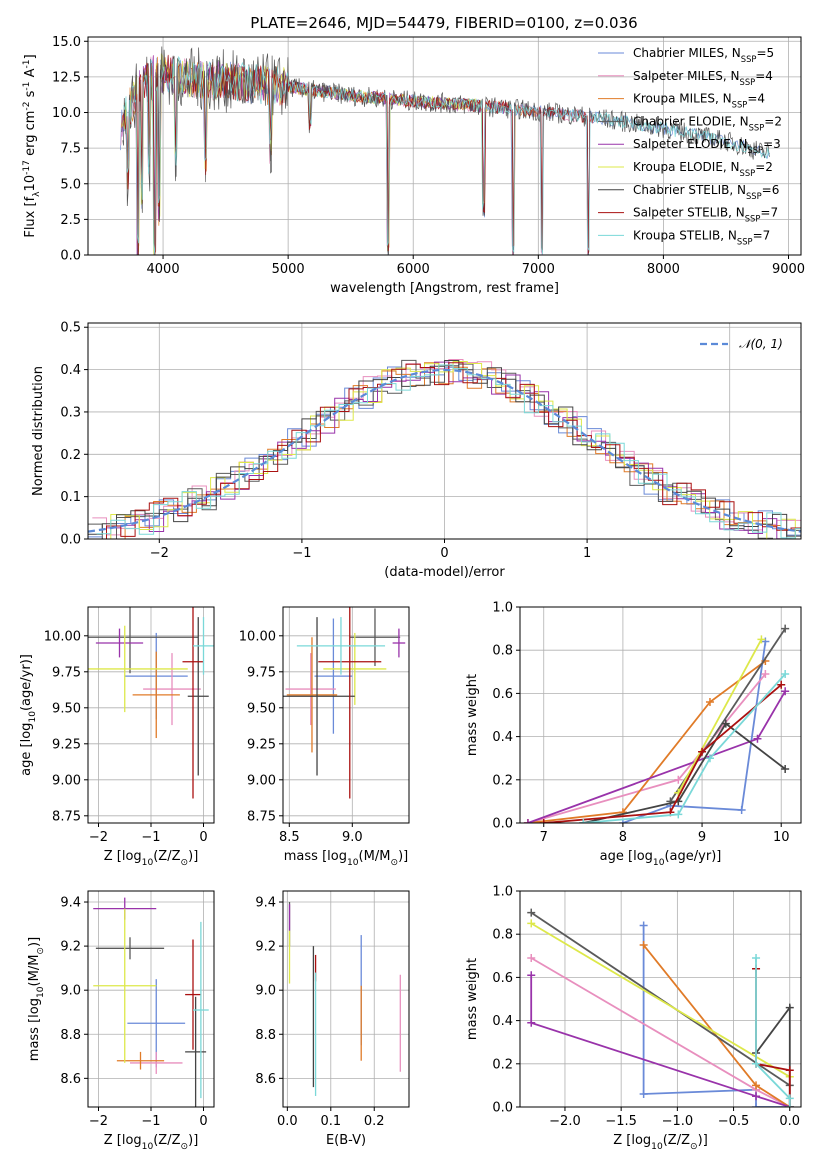 The height and width of the screenshot is (1170, 819). I want to click on tick-label-x: 0.2, so click(374, 1121).